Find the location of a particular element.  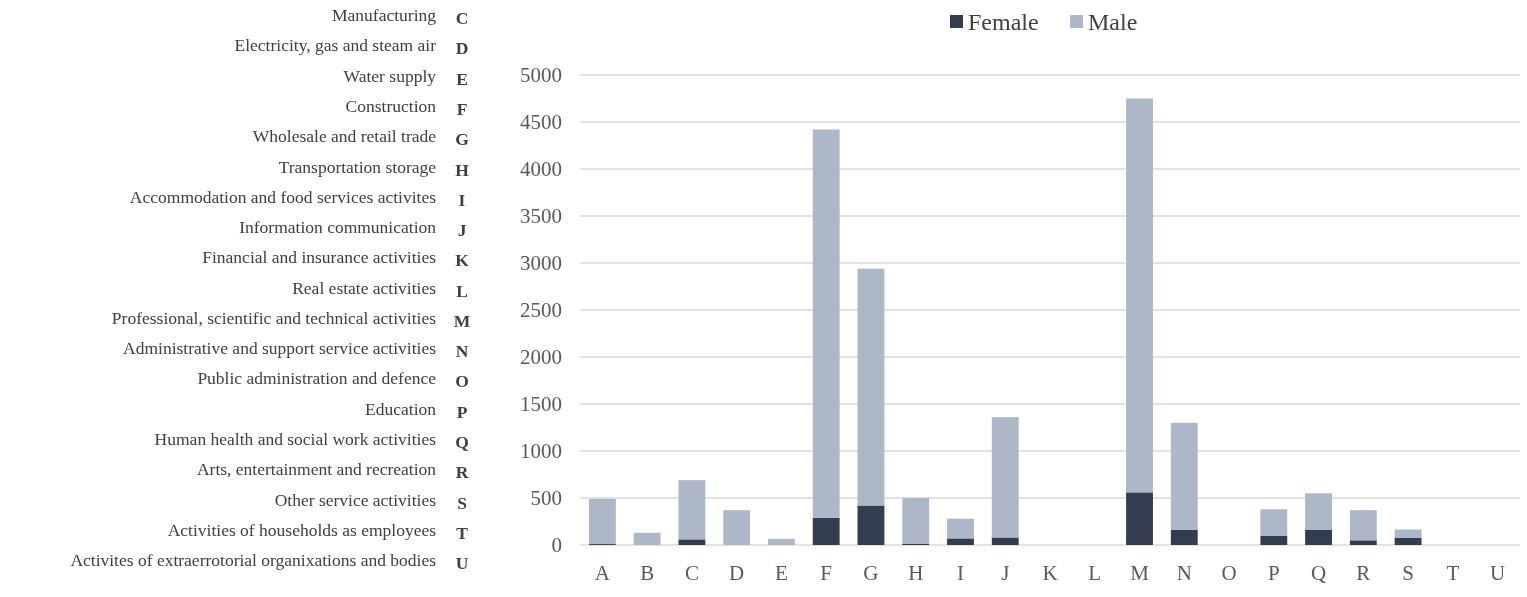

y-tick-label: 4500 is located at coordinates (541, 122).